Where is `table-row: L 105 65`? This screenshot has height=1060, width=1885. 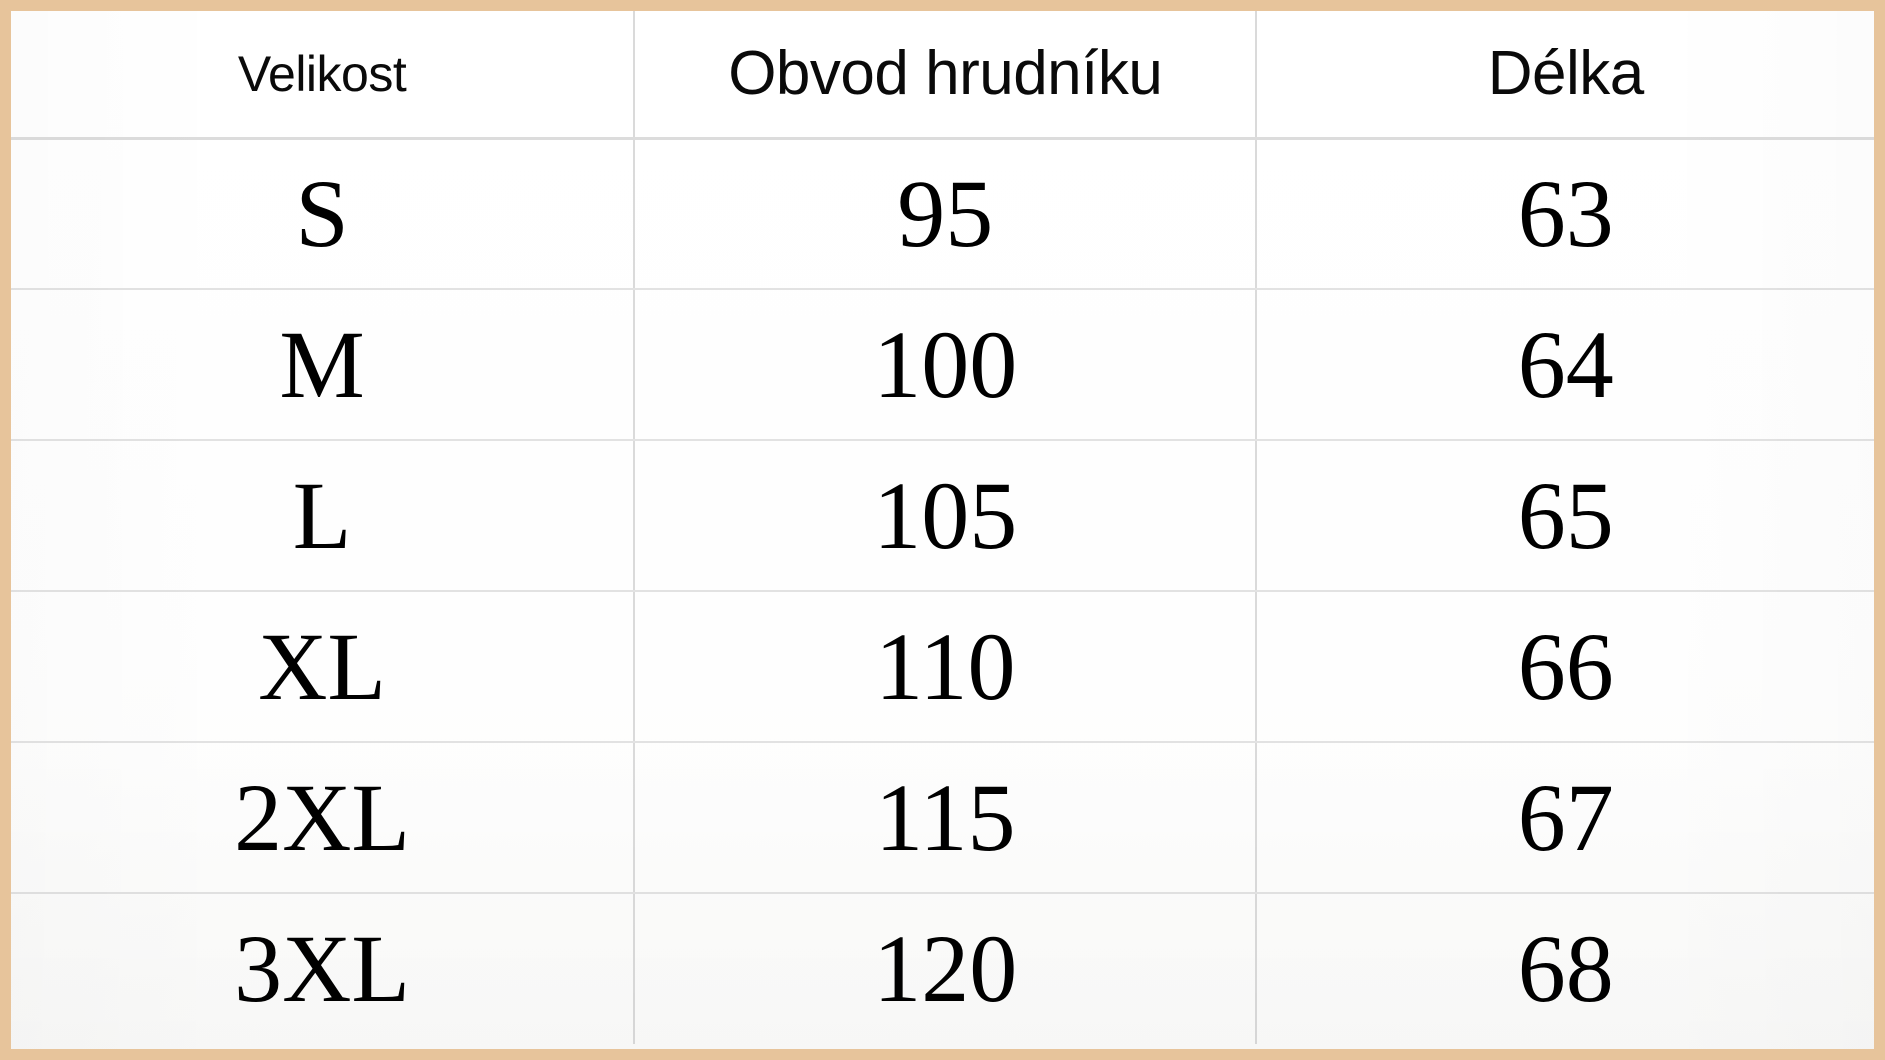 table-row: L 105 65 is located at coordinates (942, 516).